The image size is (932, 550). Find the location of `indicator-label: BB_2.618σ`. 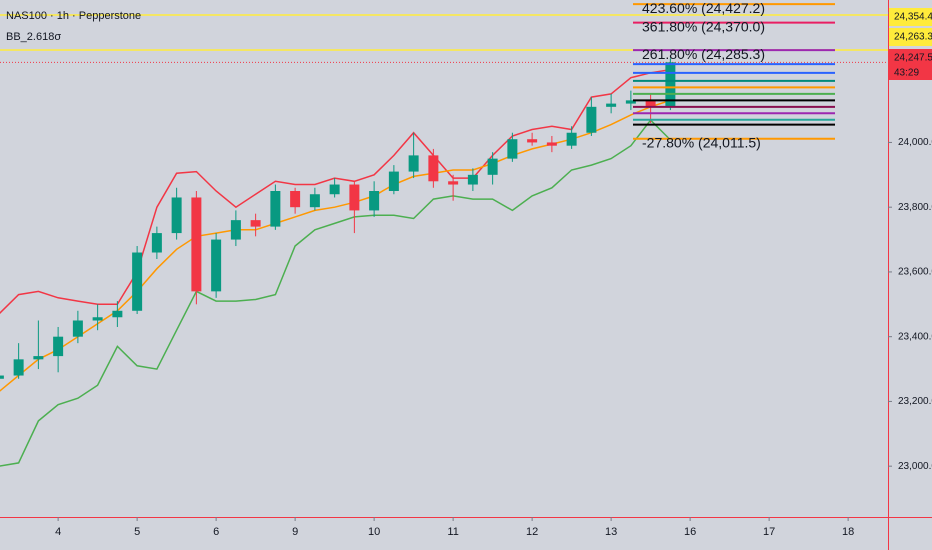

indicator-label: BB_2.618σ is located at coordinates (33, 37).